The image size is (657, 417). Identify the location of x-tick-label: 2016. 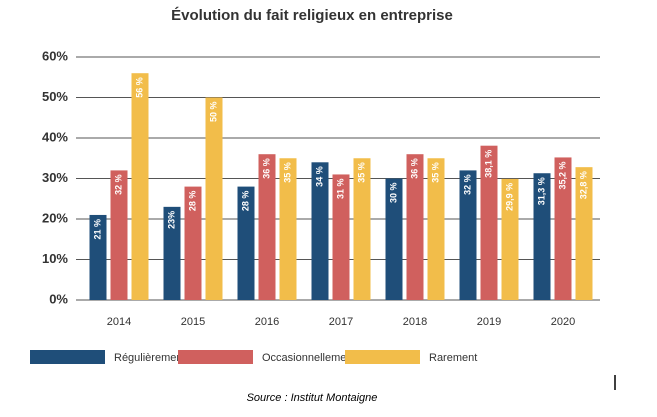
(267, 322).